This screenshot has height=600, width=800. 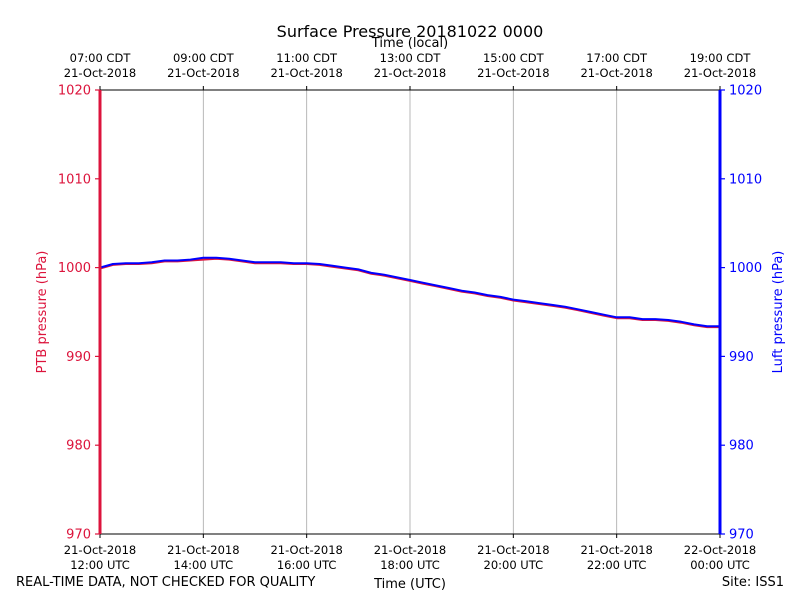 I want to click on y-tick-label: 1020, so click(x=74, y=91).